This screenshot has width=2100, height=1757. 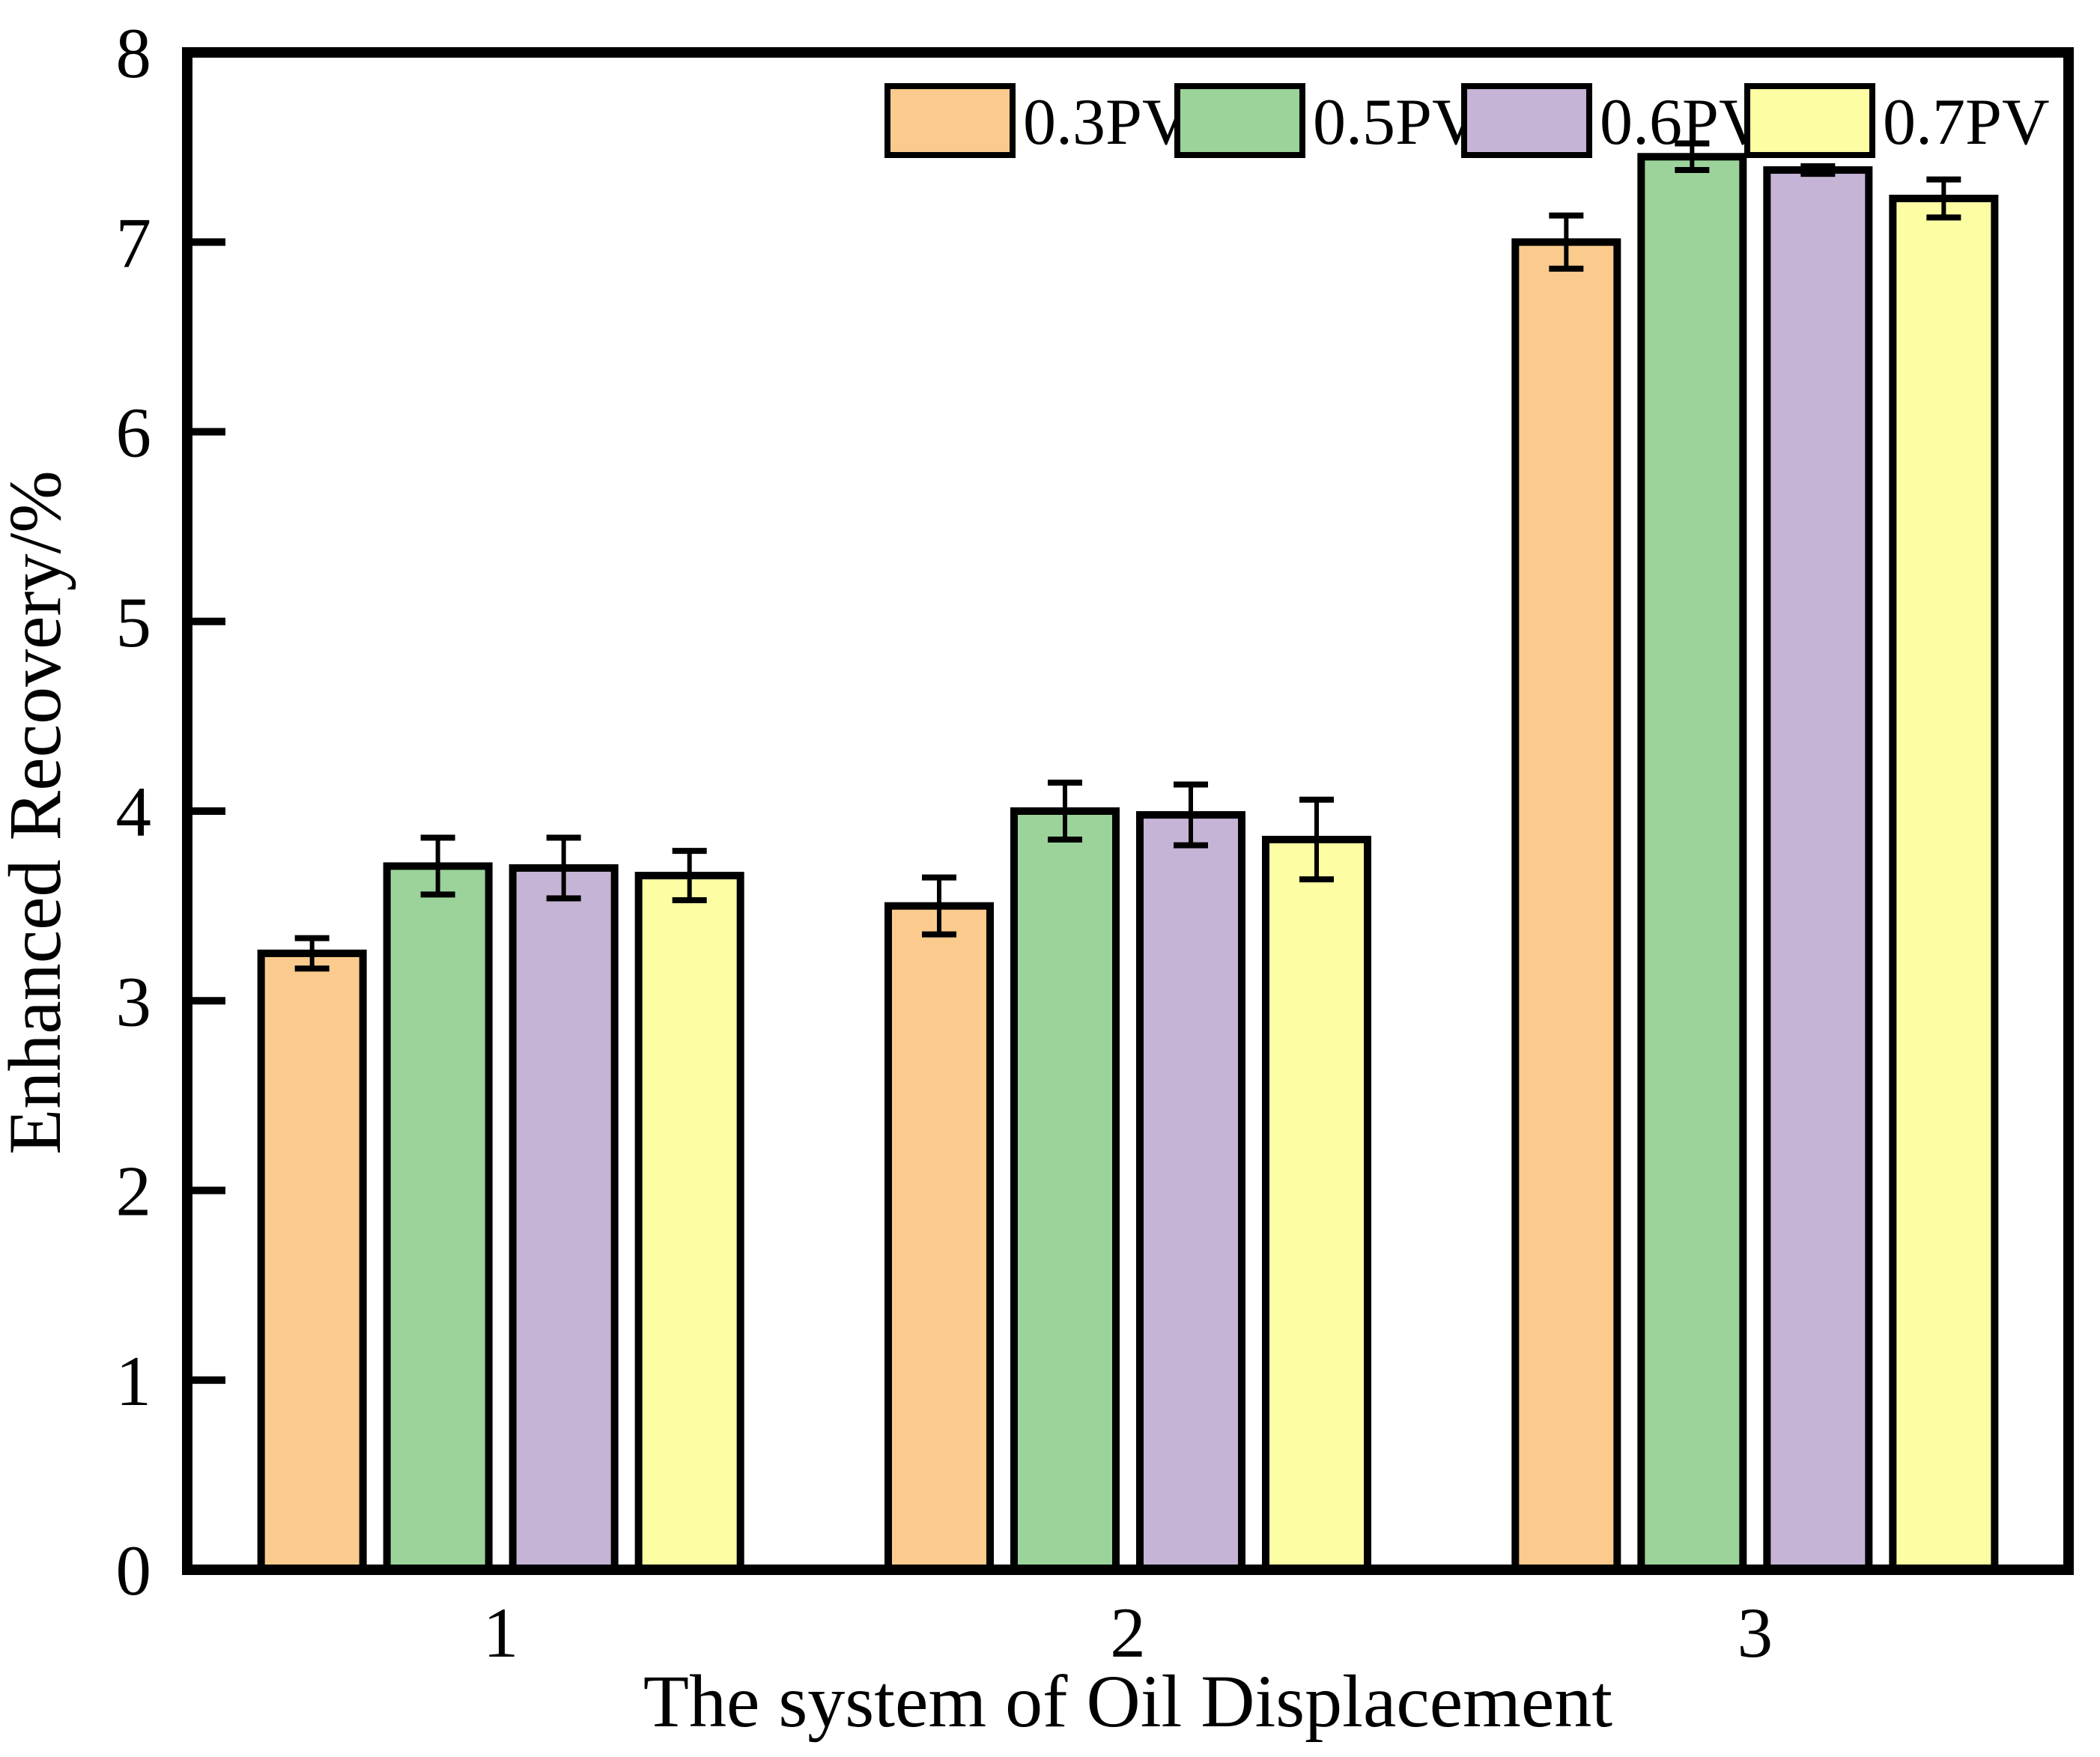 What do you see at coordinates (1755, 1632) in the screenshot?
I see `x-tick-label-3: 3` at bounding box center [1755, 1632].